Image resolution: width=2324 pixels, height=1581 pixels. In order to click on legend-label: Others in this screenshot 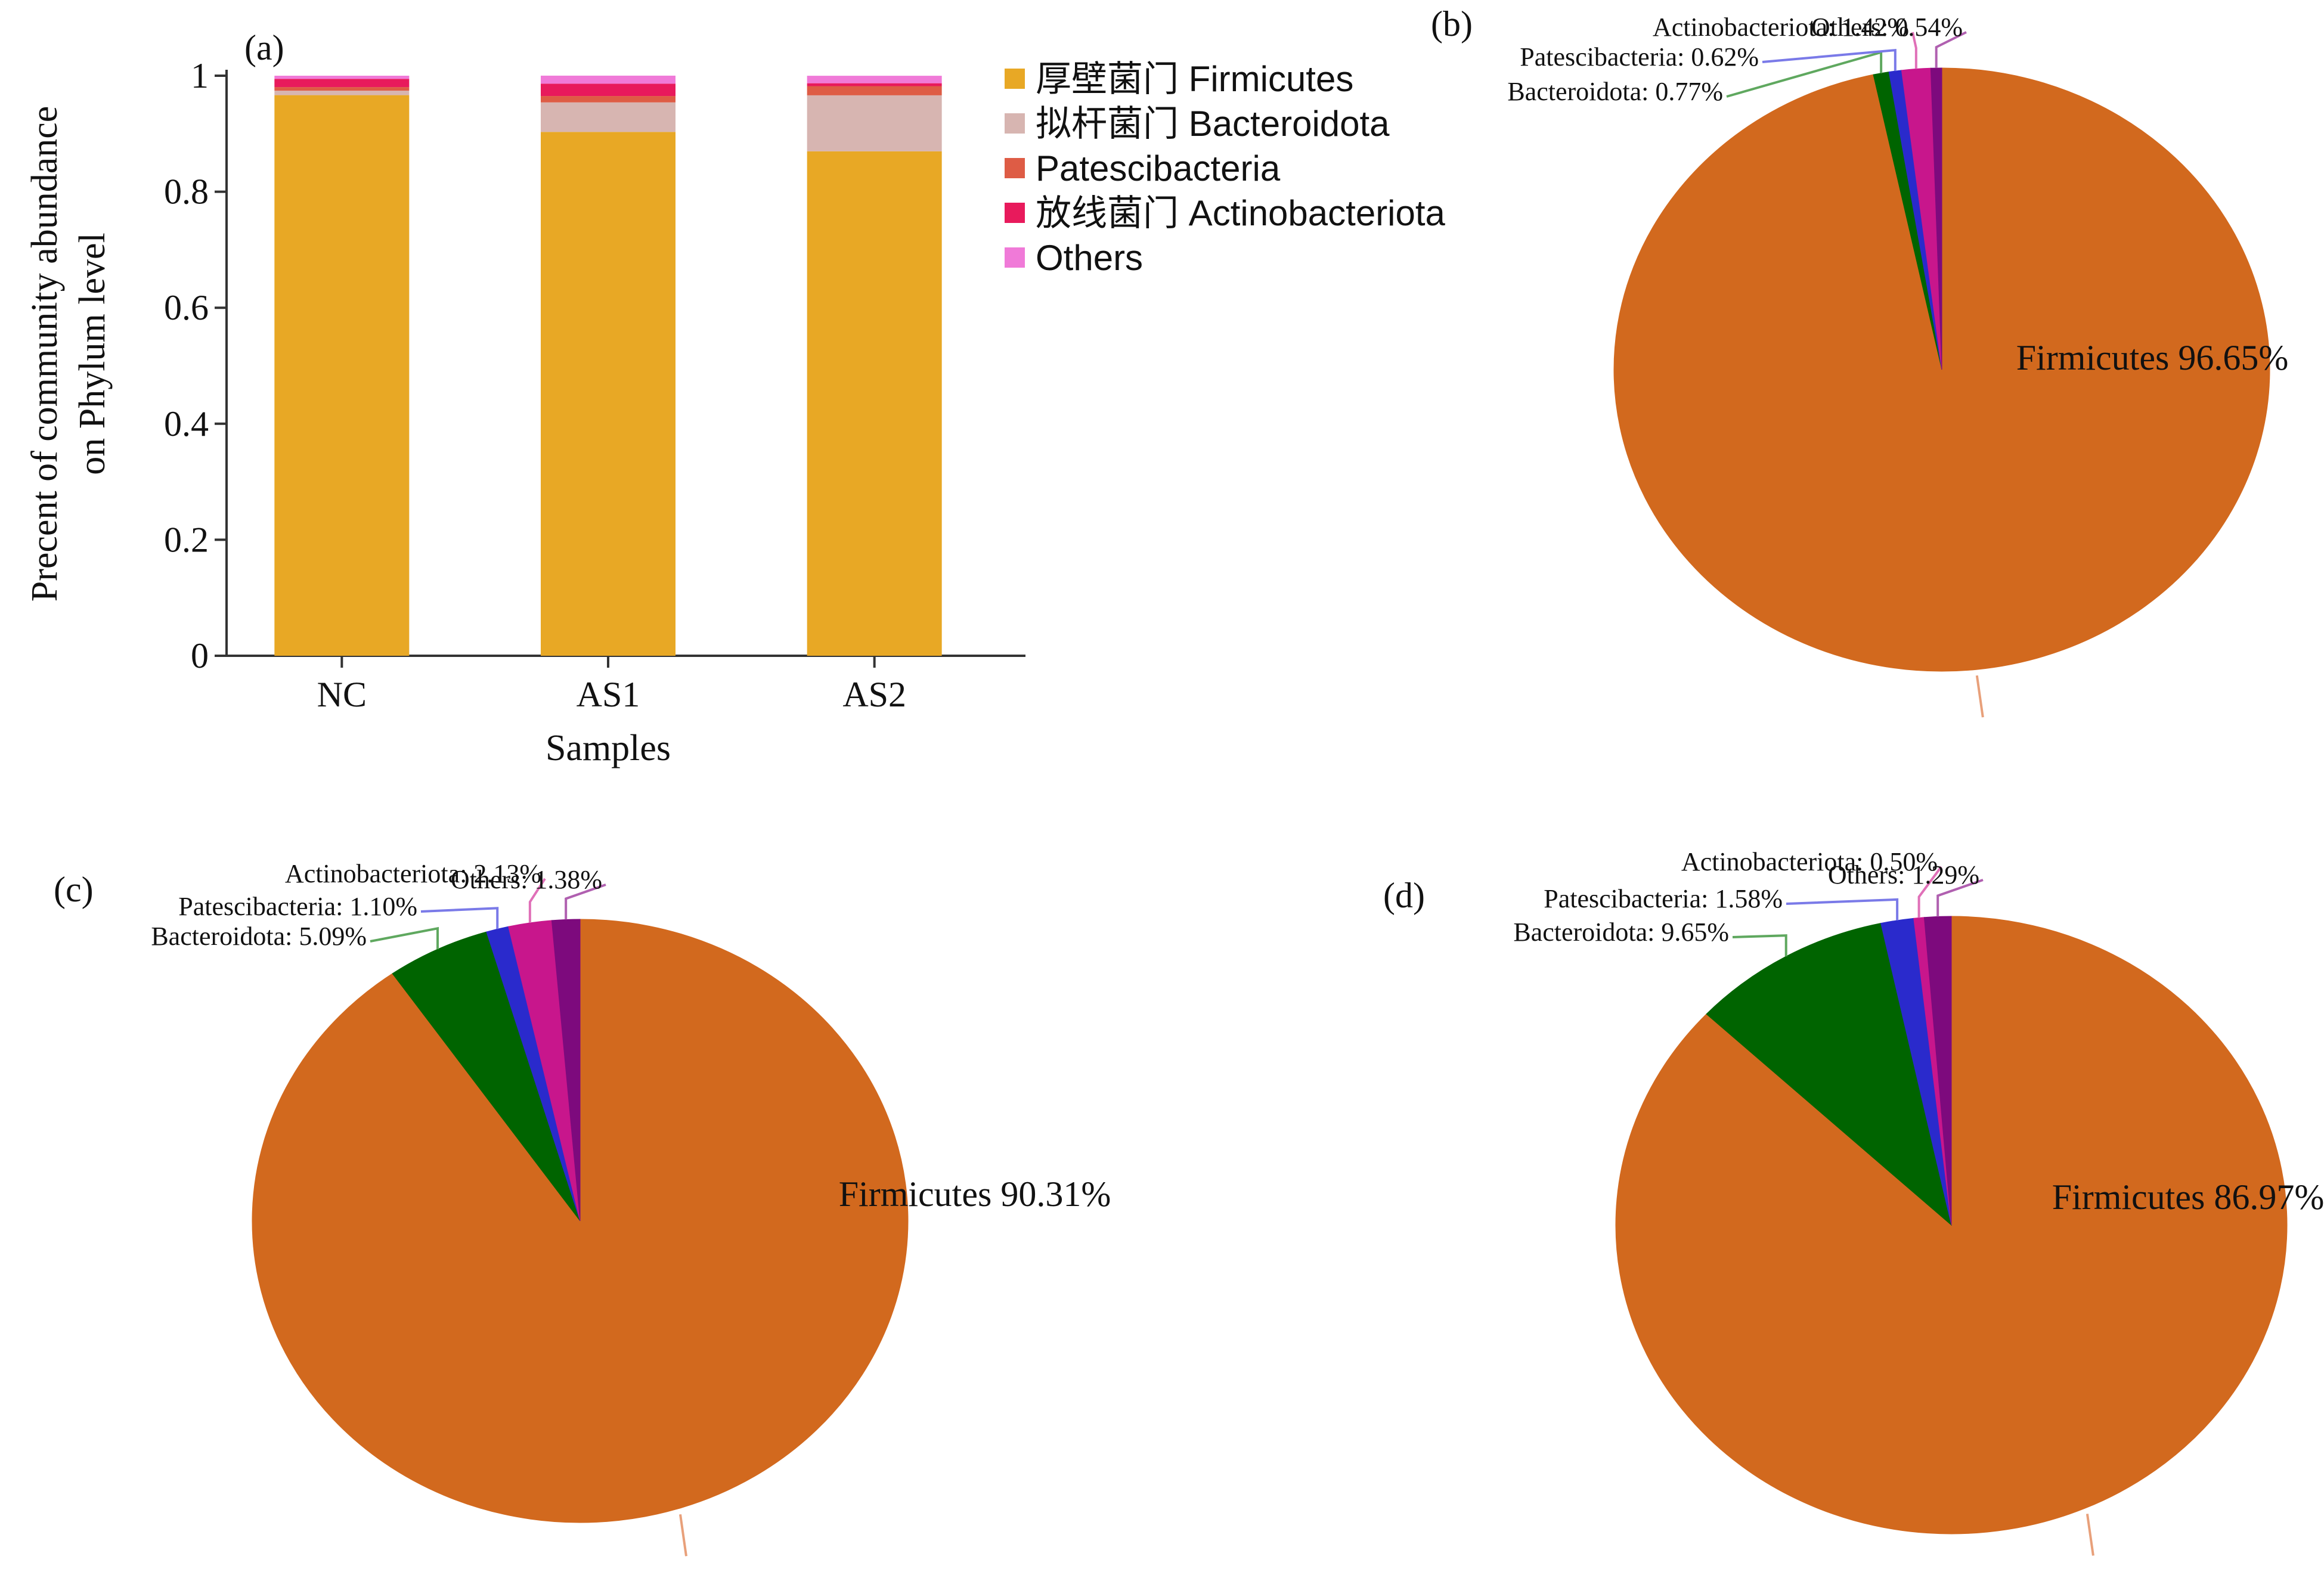, I will do `click(1089, 258)`.